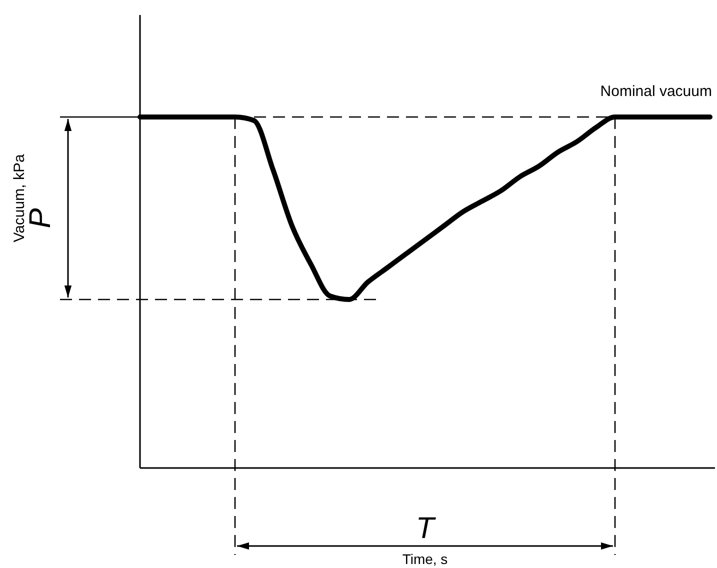  Describe the element at coordinates (426, 528) in the screenshot. I see `text: T` at that location.